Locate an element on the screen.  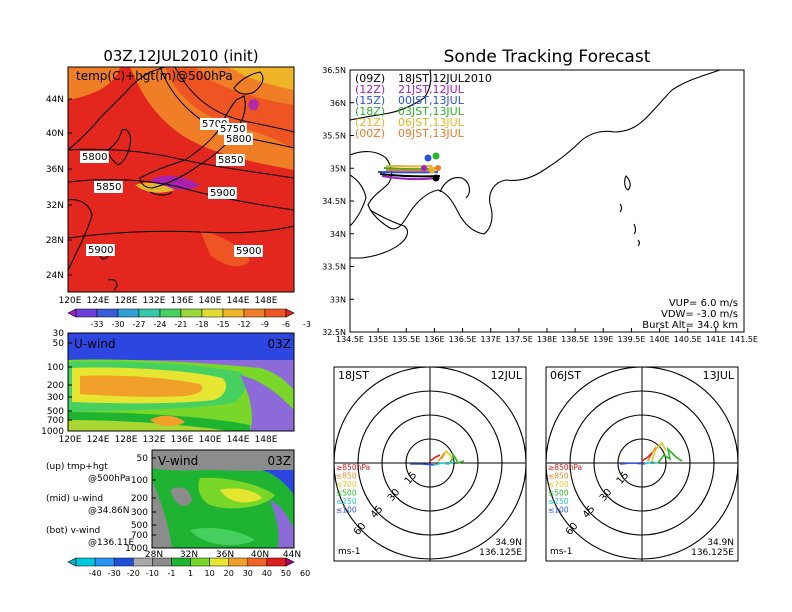
note-up-1: (up) tmp+hgt is located at coordinates (77, 467).